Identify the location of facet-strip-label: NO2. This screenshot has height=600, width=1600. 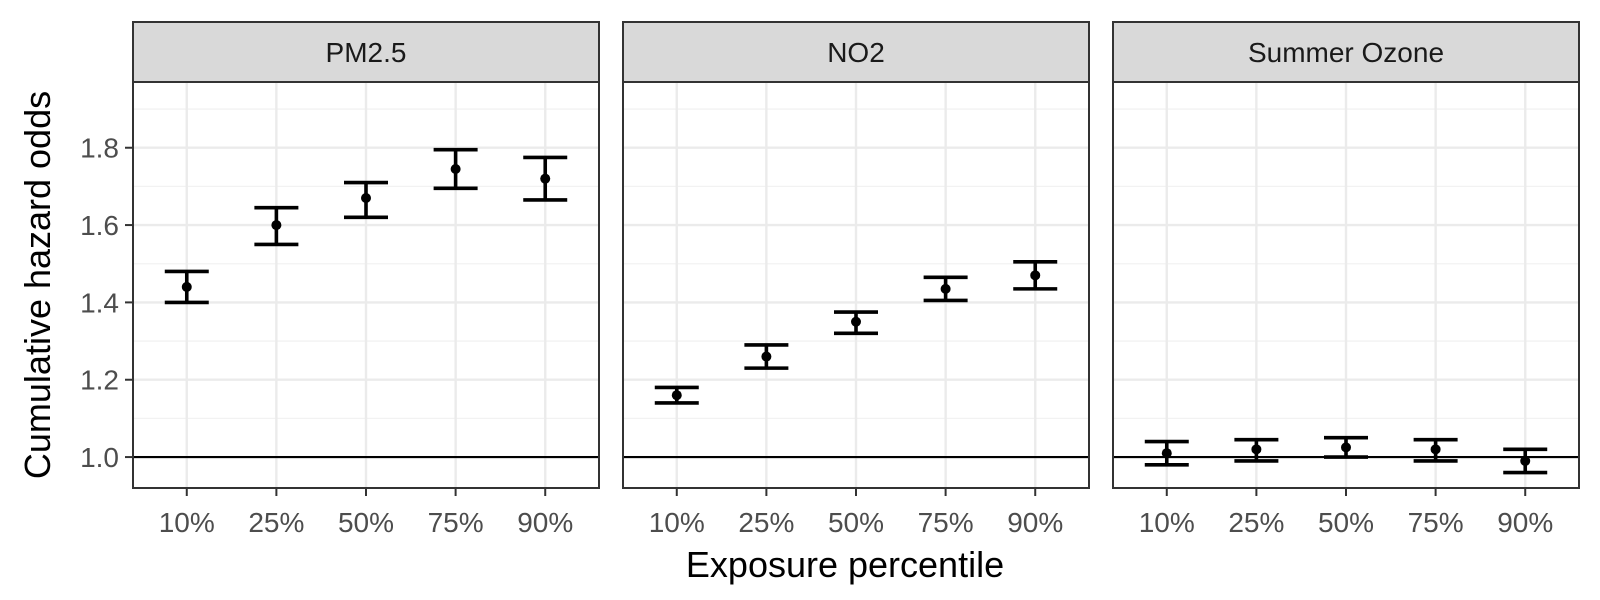
(856, 52).